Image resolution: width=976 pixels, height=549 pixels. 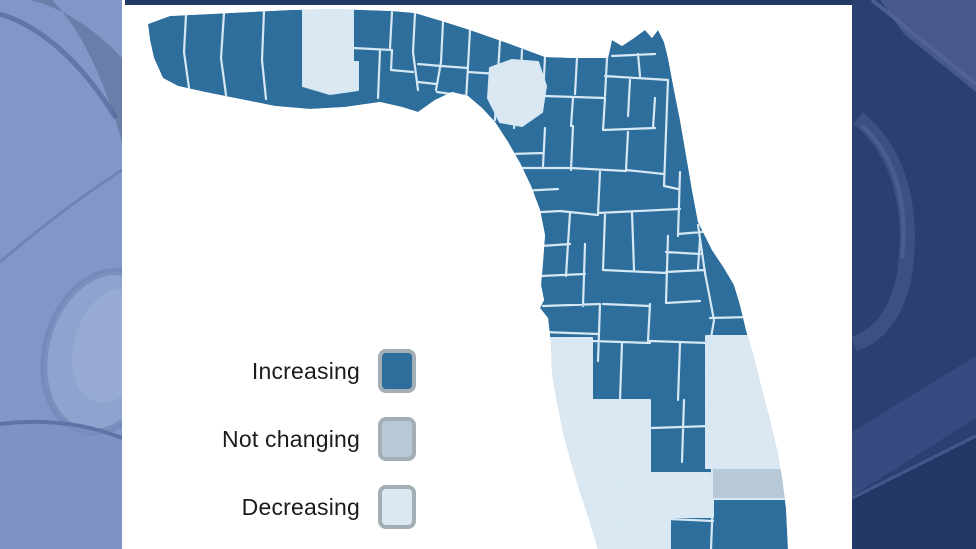 What do you see at coordinates (300, 506) in the screenshot?
I see `legend-label-decreasing: Decreasing` at bounding box center [300, 506].